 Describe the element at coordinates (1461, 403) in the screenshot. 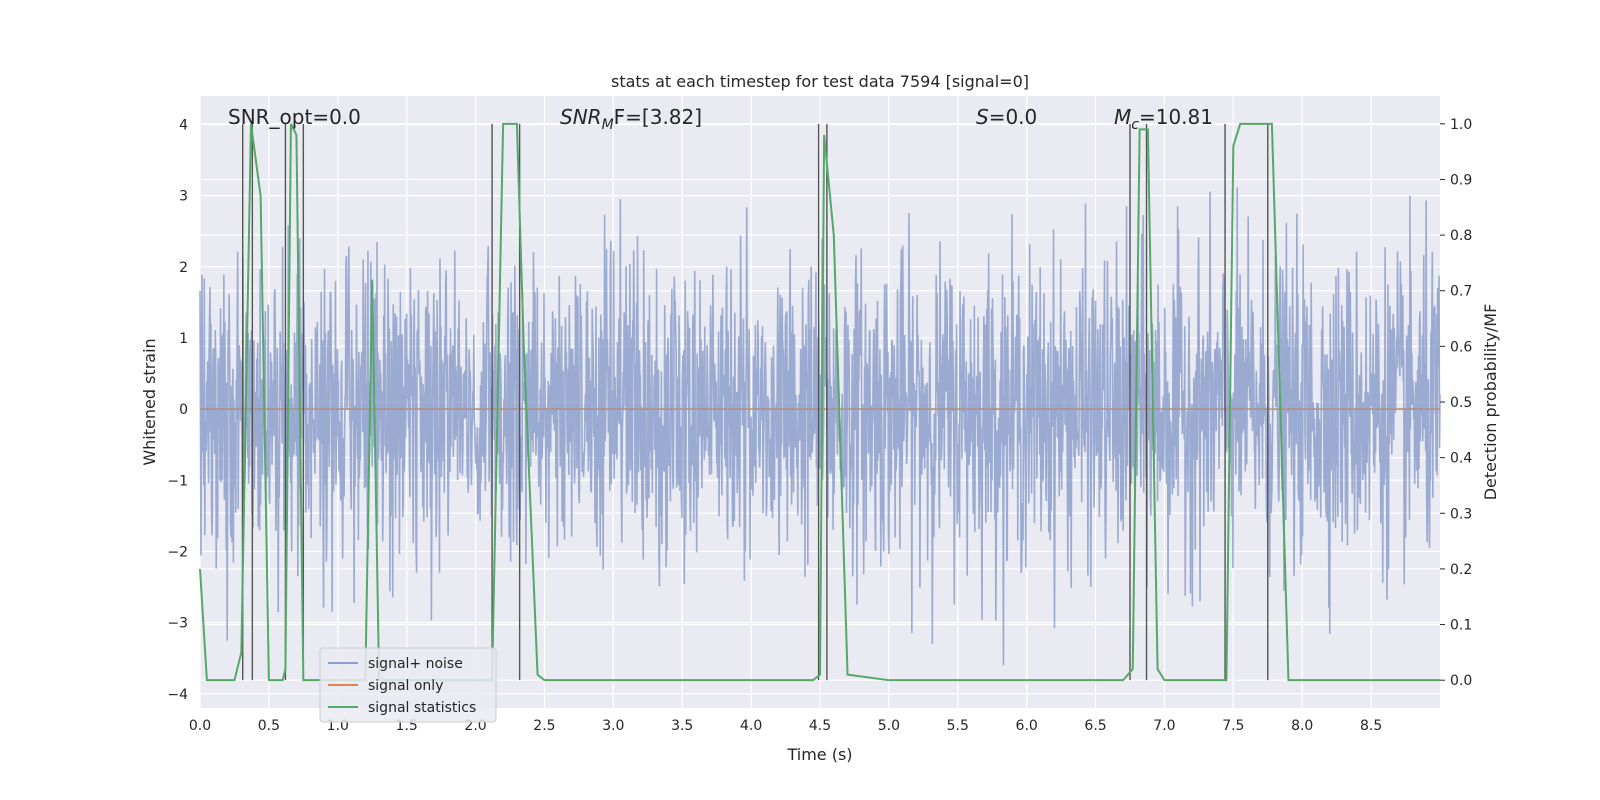

I see `y-tick-label-right: 0.5` at that location.